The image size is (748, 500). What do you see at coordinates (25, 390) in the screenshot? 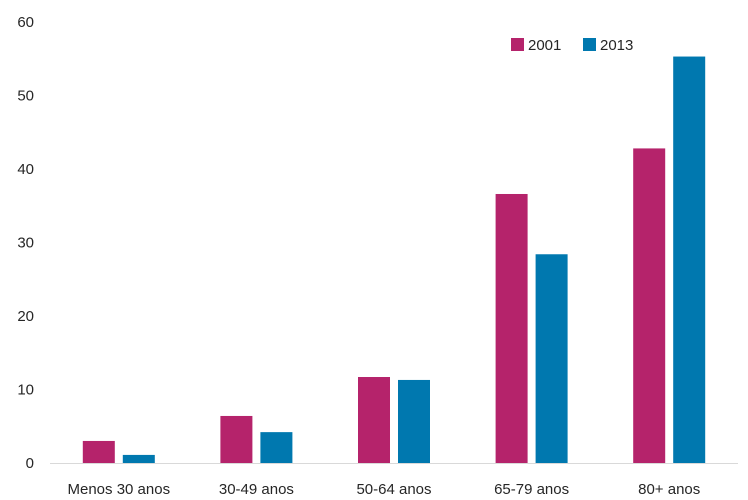
I see `y-tick-label: 10` at bounding box center [25, 390].